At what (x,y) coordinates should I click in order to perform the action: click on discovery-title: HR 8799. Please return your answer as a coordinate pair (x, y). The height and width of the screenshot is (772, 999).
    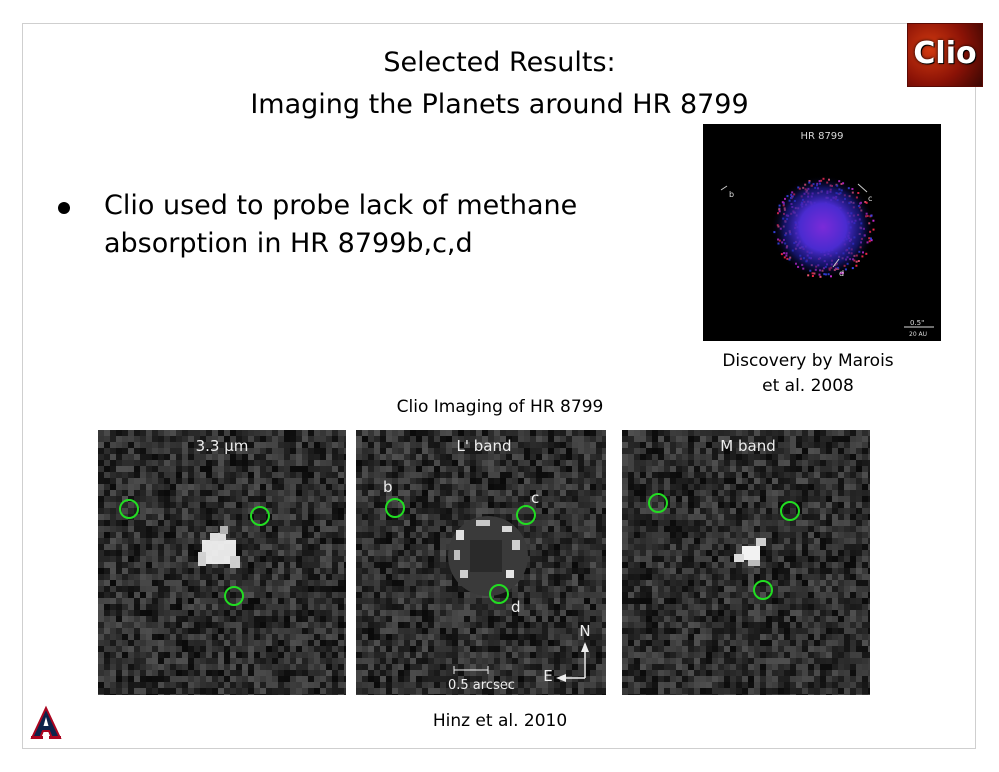
    Looking at the image, I should click on (821, 136).